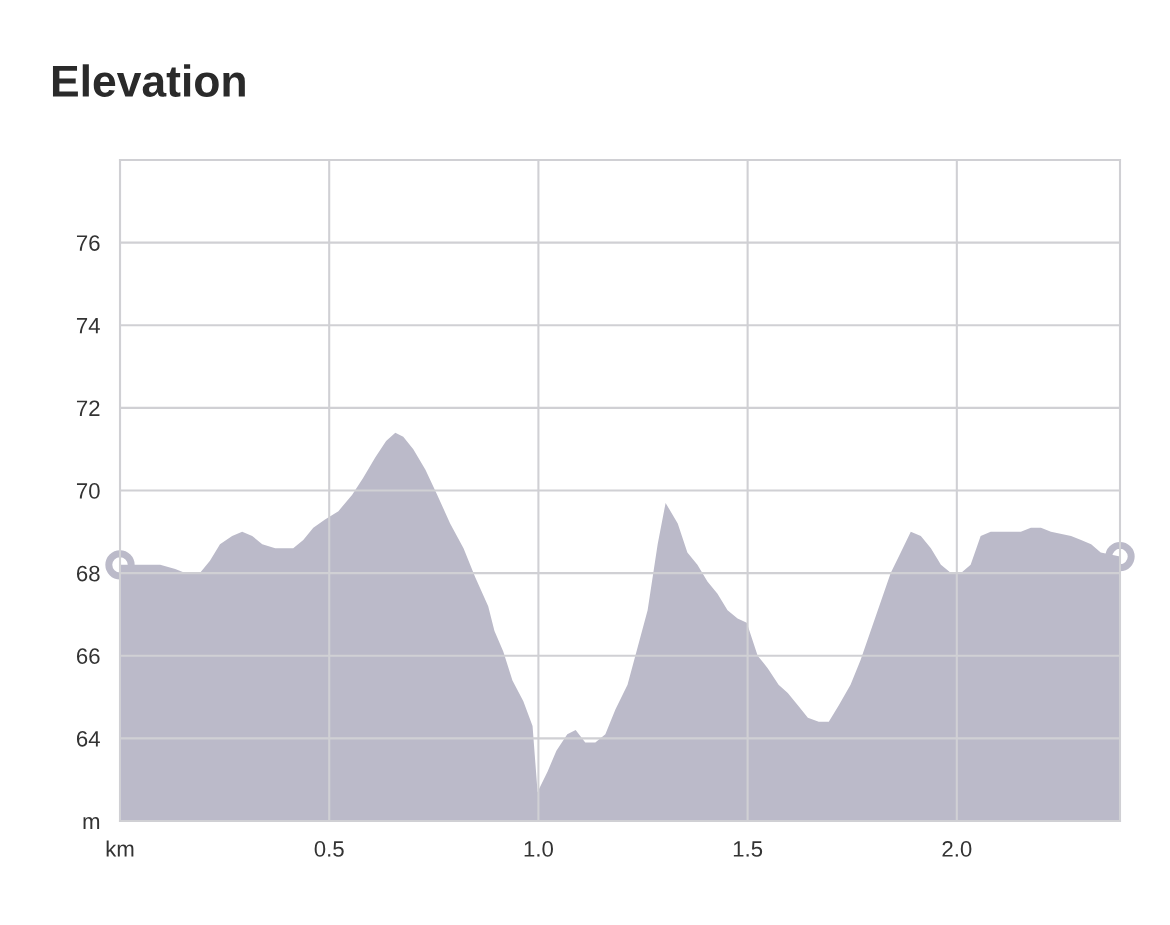  I want to click on x-tick-label: 2.0, so click(957, 849).